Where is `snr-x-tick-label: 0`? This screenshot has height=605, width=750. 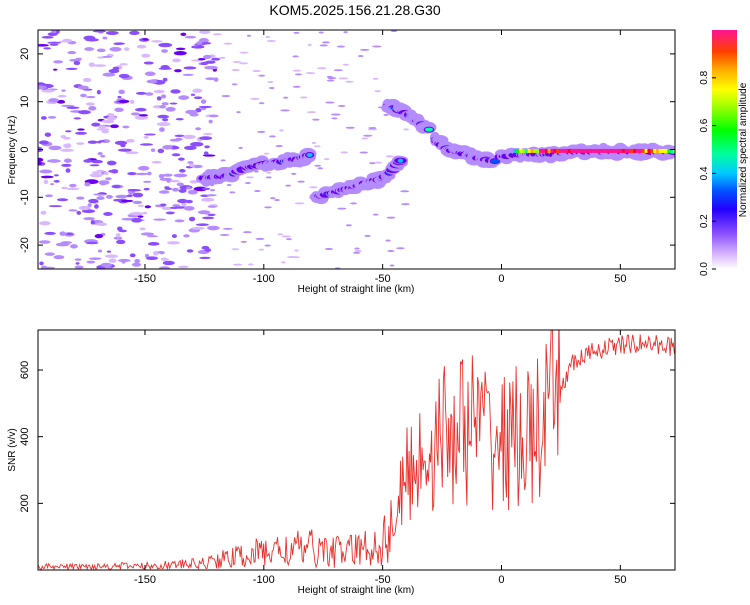 snr-x-tick-label: 0 is located at coordinates (501, 580).